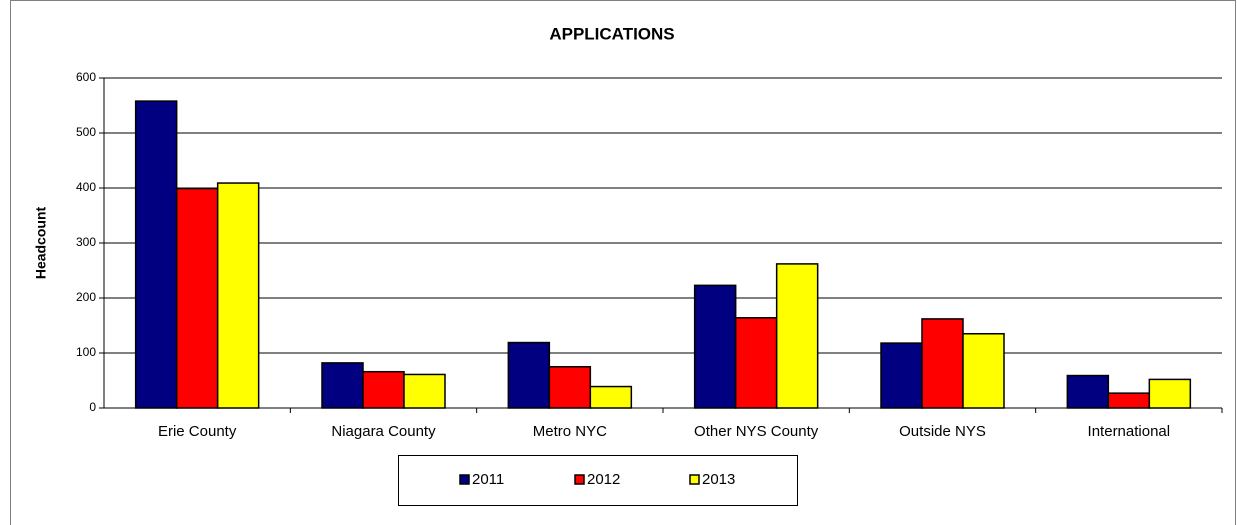 This screenshot has width=1237, height=525. What do you see at coordinates (86, 77) in the screenshot?
I see `y-tick-label: 600` at bounding box center [86, 77].